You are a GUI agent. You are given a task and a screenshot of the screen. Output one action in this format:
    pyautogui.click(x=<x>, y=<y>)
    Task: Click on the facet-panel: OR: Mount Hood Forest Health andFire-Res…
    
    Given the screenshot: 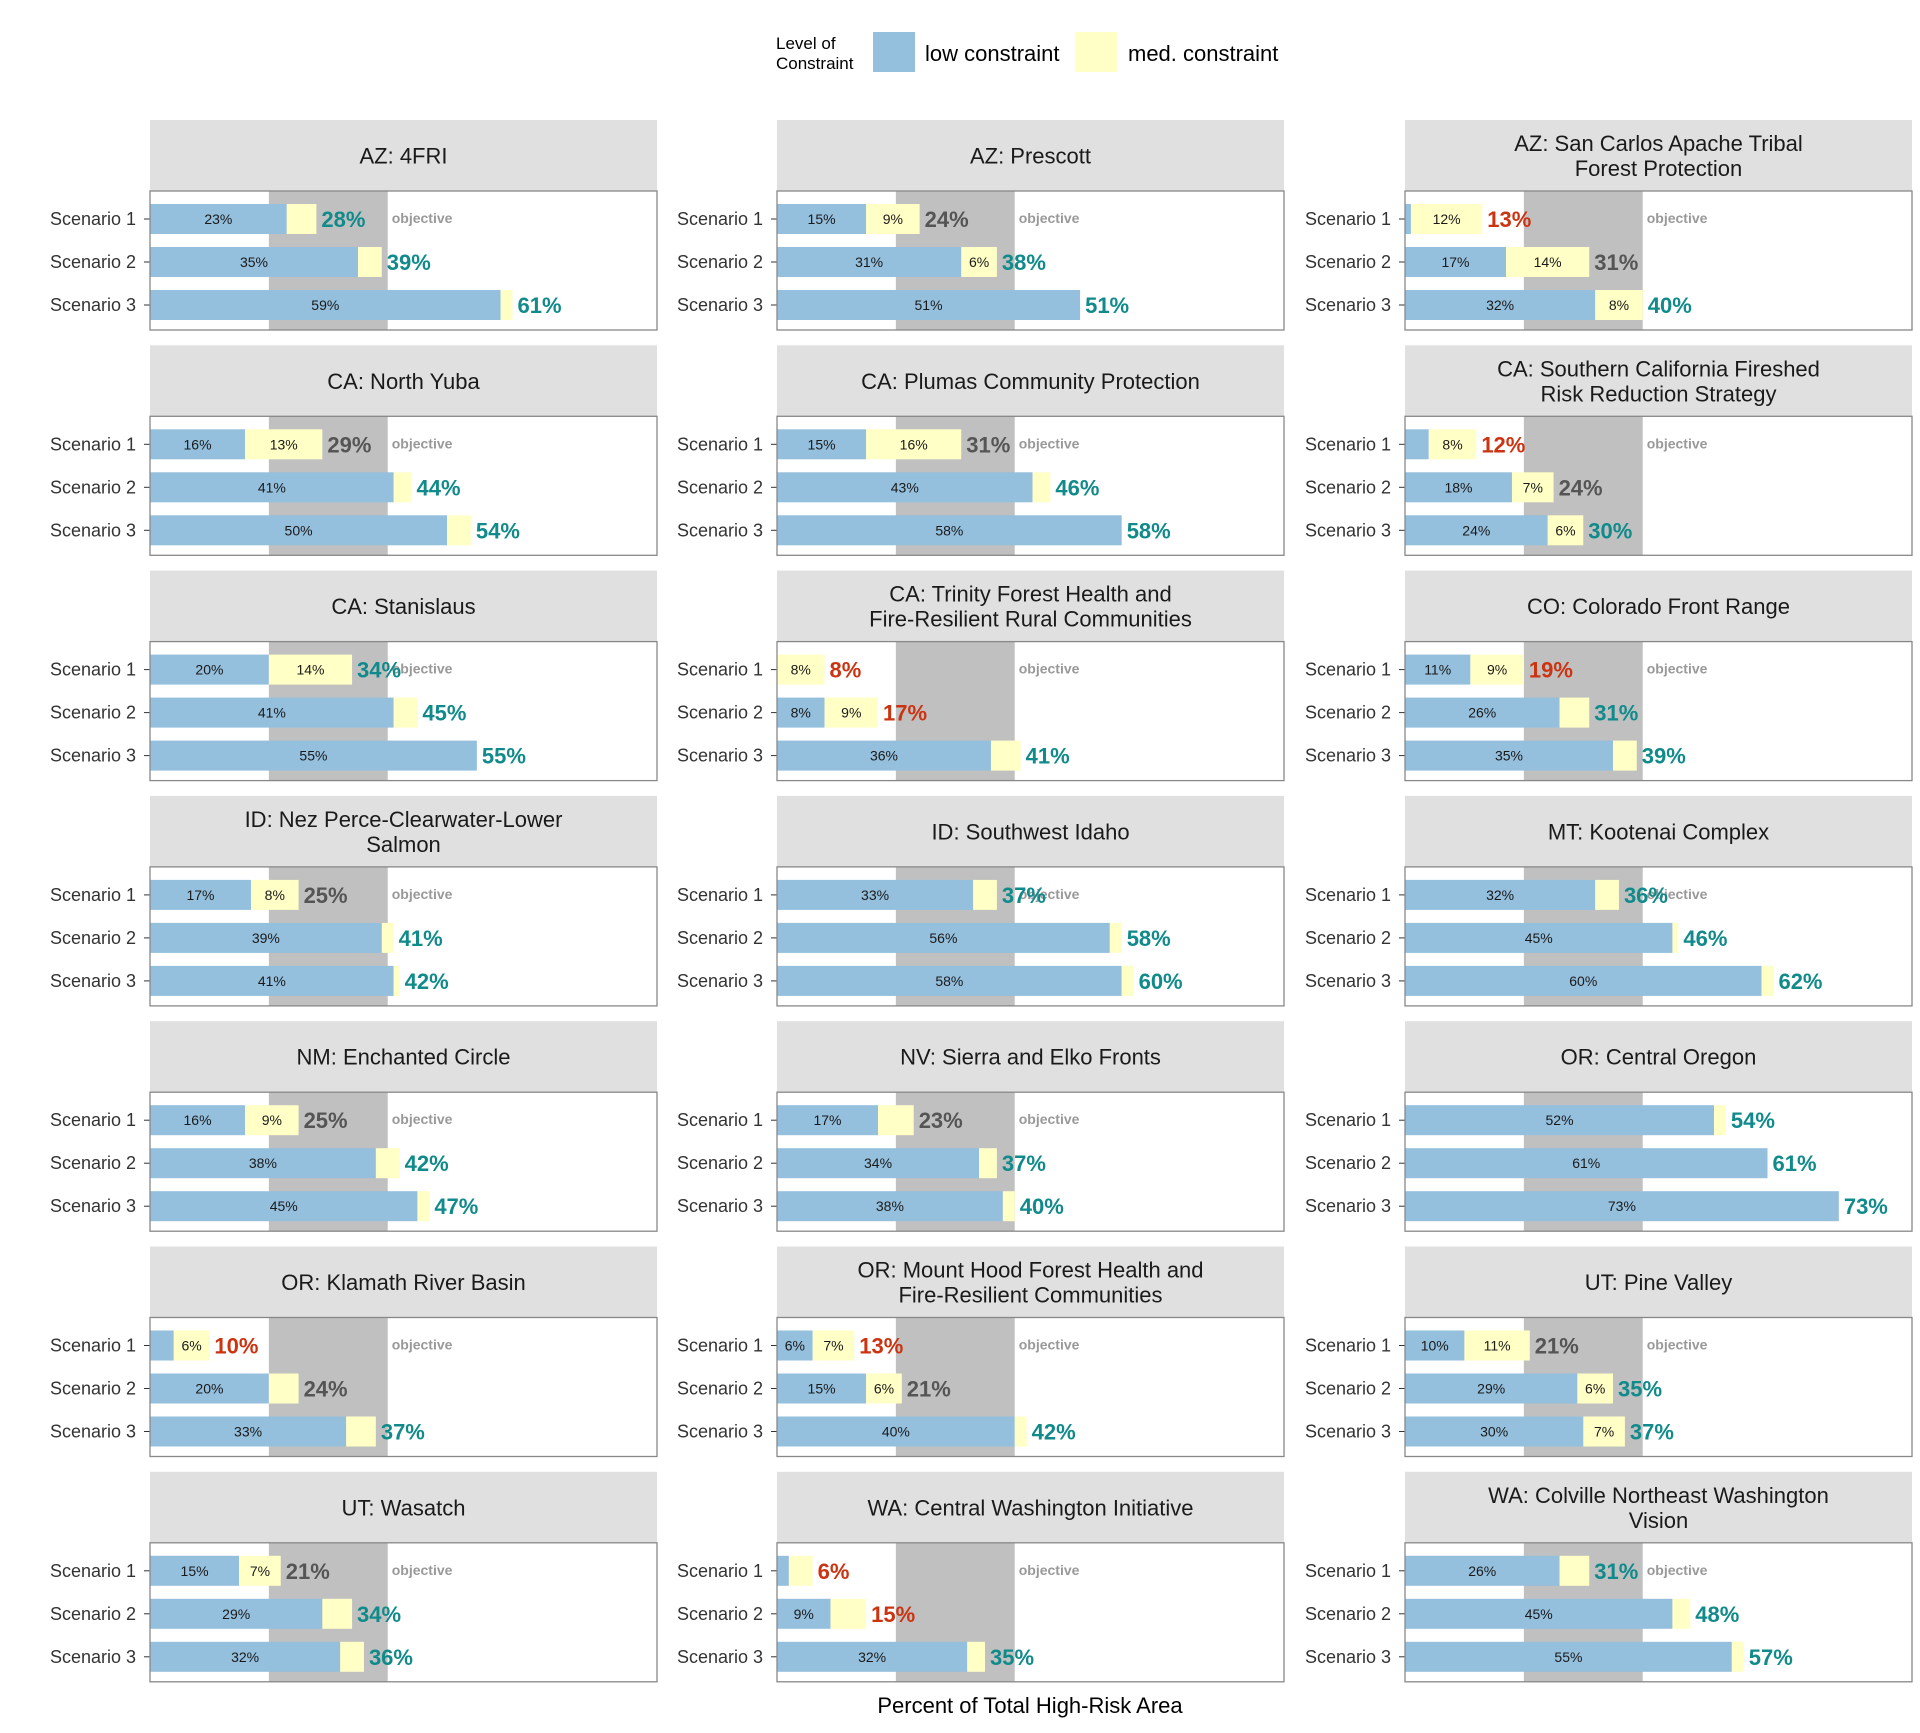 What is the action you would take?
    pyautogui.click(x=981, y=1352)
    